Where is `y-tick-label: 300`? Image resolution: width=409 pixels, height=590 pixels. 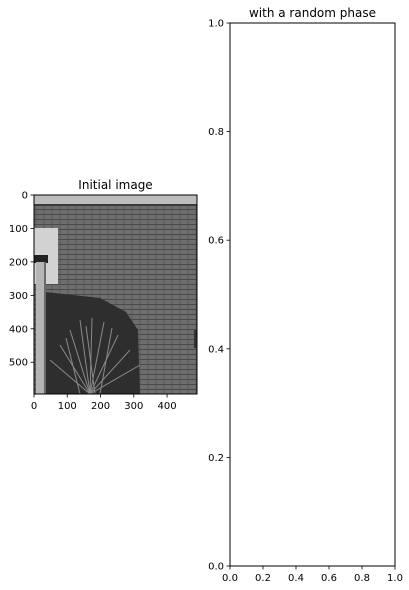 y-tick-label: 300 is located at coordinates (18, 296).